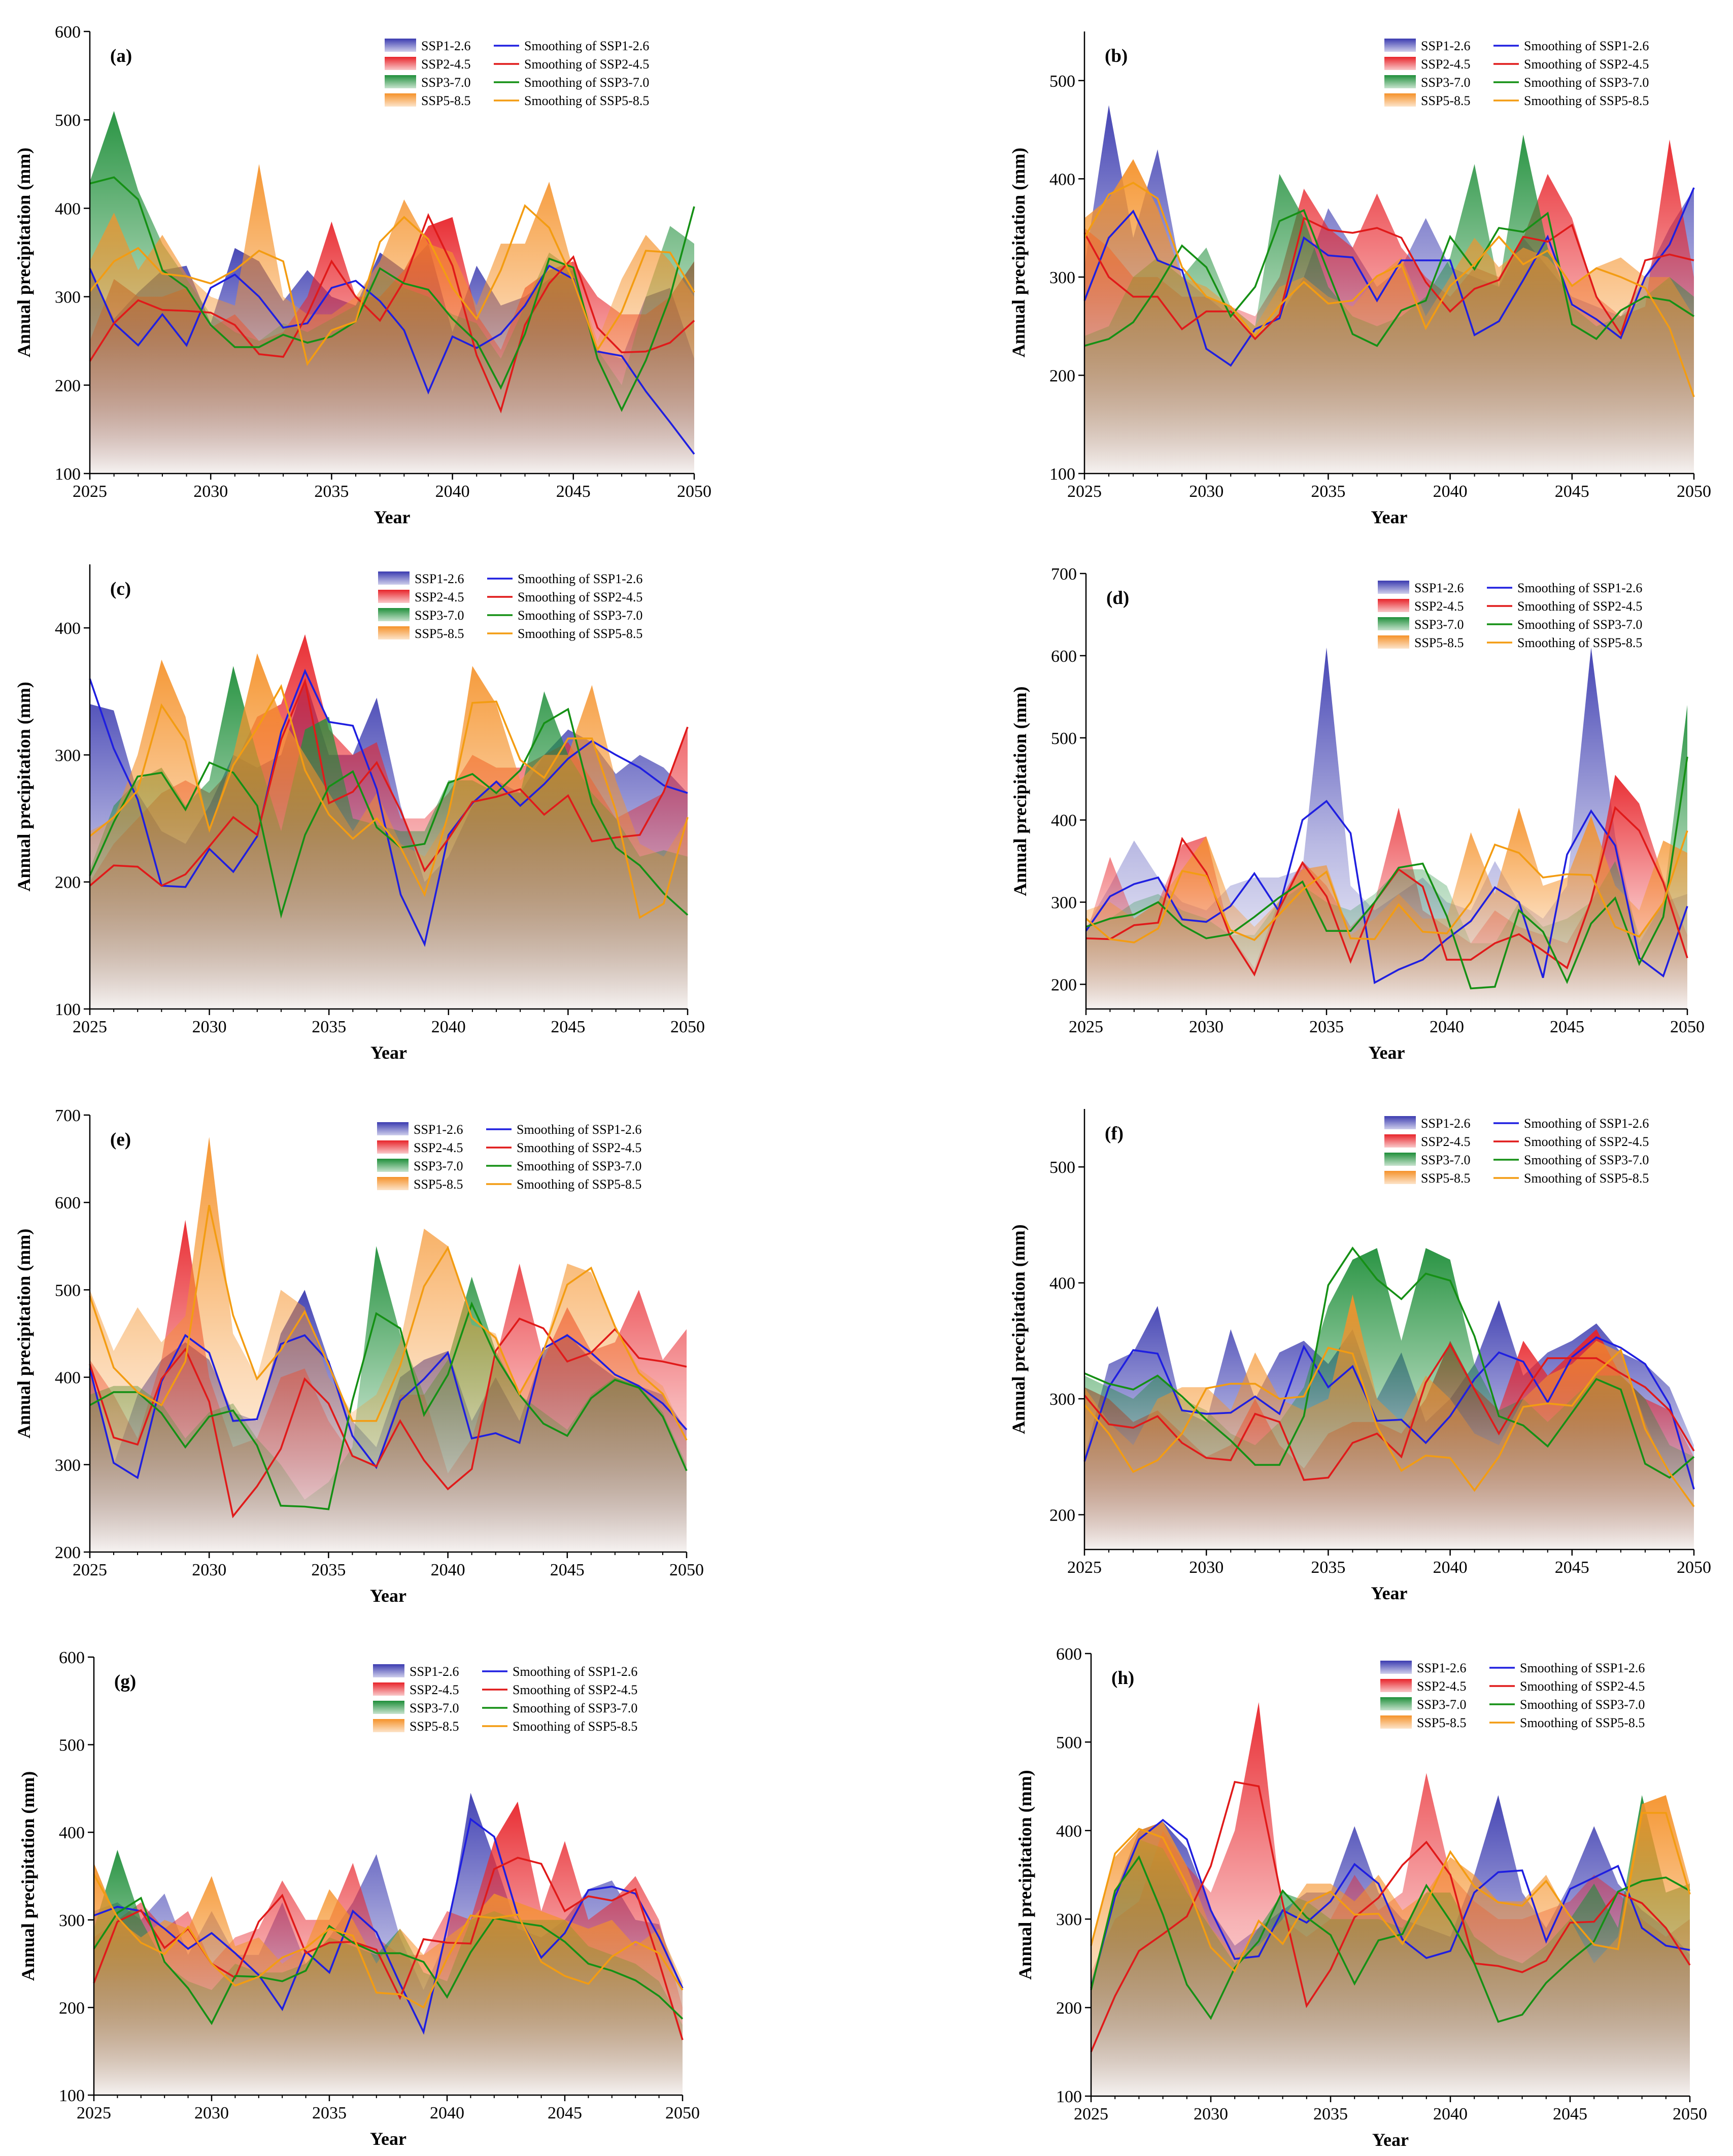 The image size is (1733, 2156). What do you see at coordinates (72, 1920) in the screenshot?
I see `y-tick-label: 300` at bounding box center [72, 1920].